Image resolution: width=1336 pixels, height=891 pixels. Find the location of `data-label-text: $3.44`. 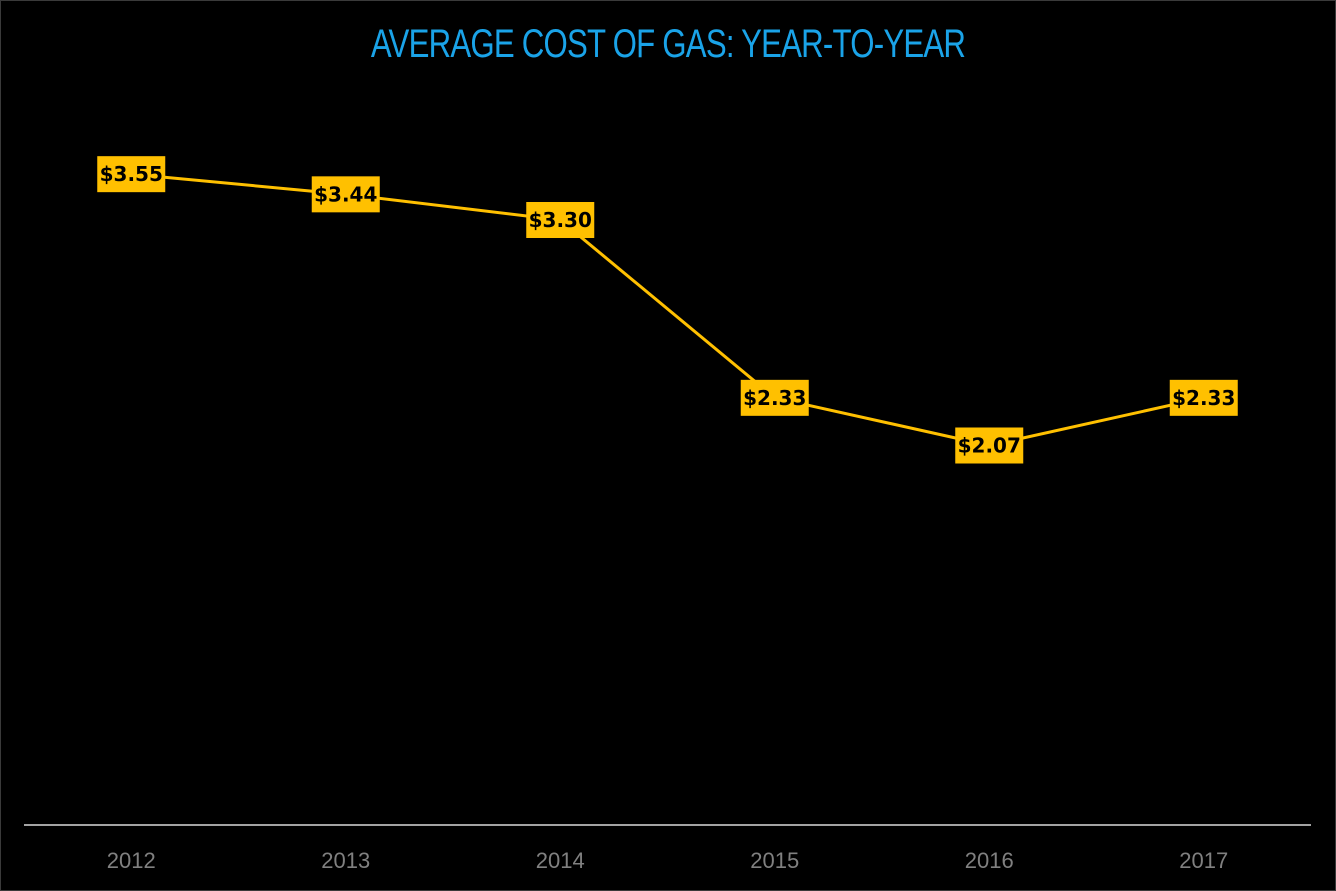

data-label-text: $3.44 is located at coordinates (345, 194).